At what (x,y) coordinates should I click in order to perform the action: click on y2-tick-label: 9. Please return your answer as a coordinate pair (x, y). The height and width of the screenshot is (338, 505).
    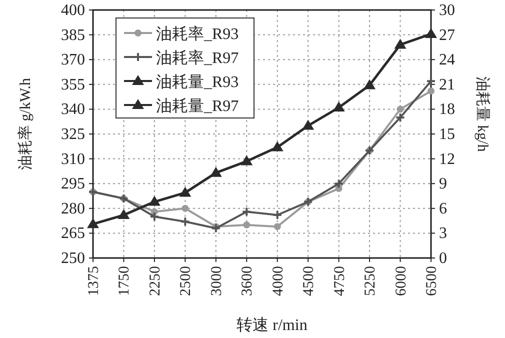
    Looking at the image, I should click on (443, 184).